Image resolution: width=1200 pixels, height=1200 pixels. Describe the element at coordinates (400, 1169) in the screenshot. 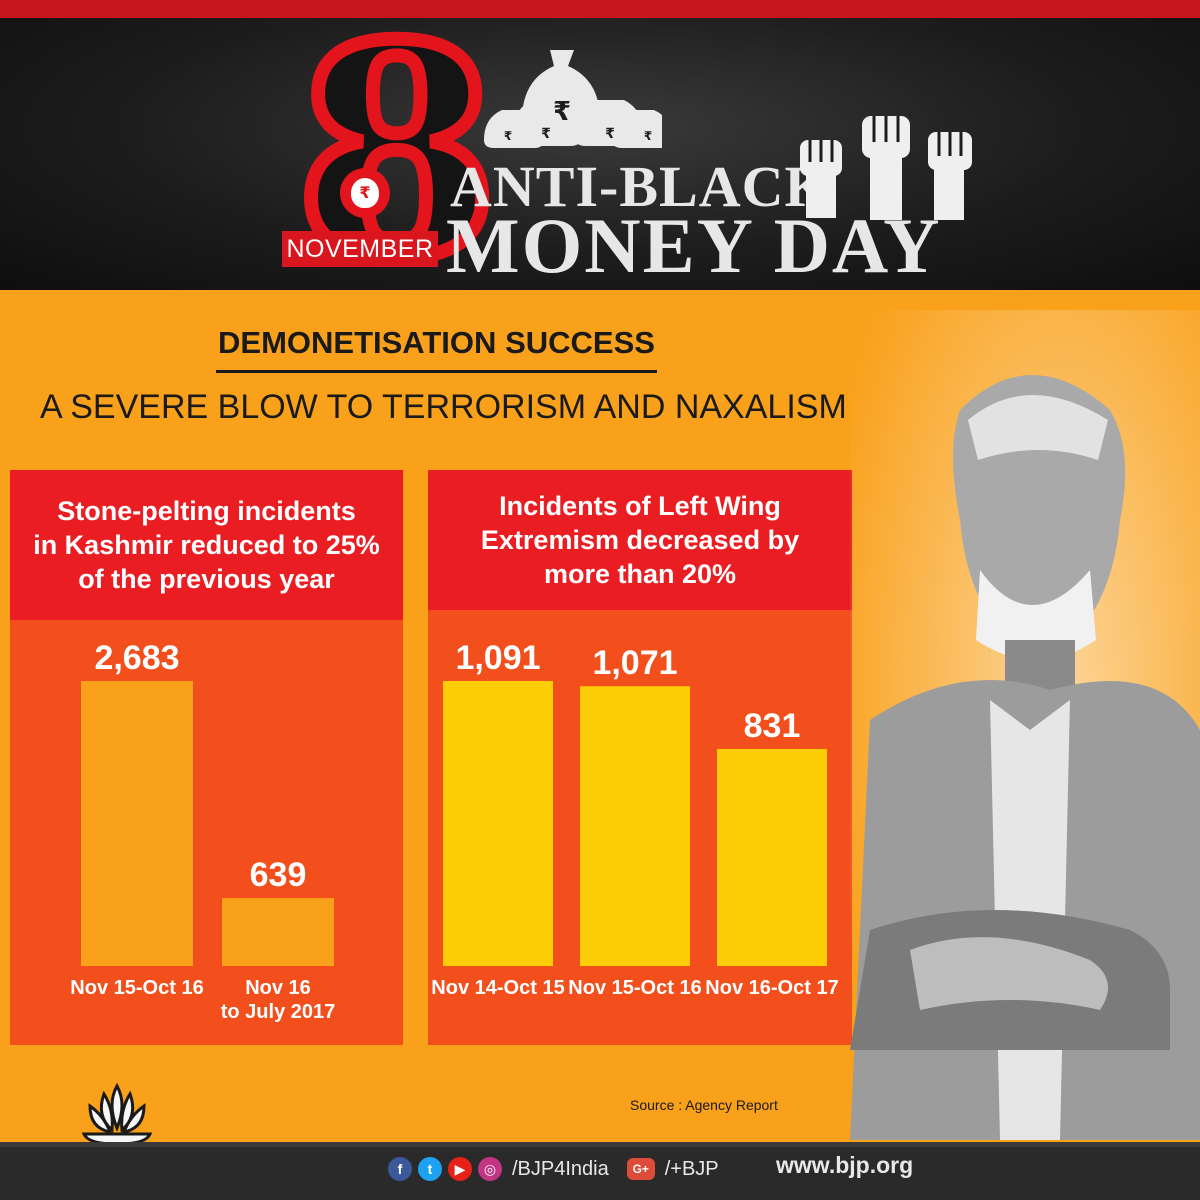

I see `facebook-icon: f` at that location.